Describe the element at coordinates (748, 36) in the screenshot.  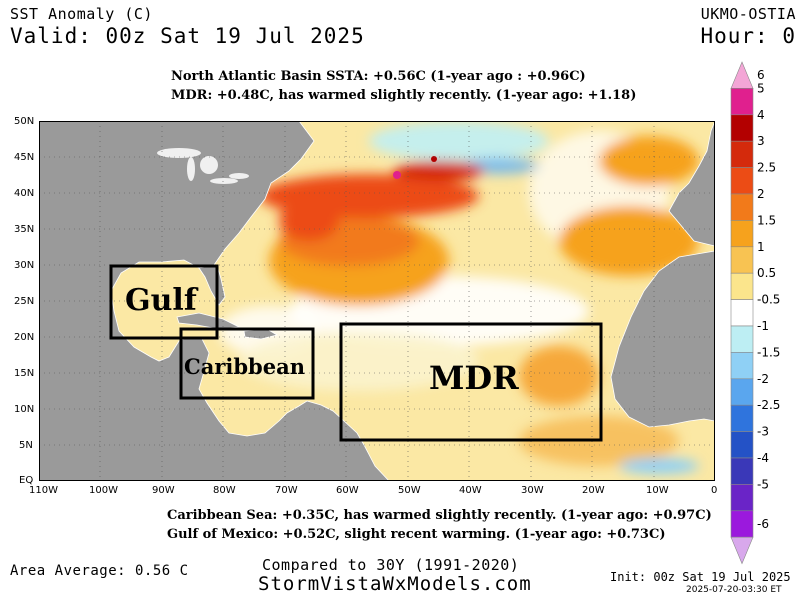
I see `forecast-hour: Hour: 0` at that location.